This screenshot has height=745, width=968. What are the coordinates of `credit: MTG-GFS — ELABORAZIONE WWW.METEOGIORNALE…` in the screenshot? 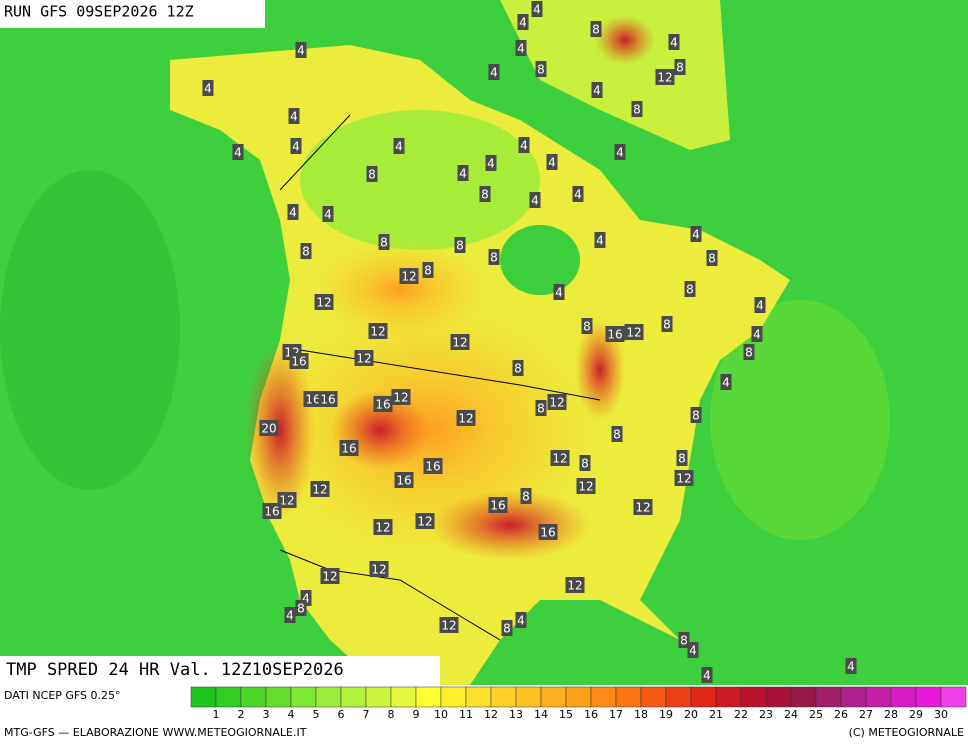 It's located at (155, 732).